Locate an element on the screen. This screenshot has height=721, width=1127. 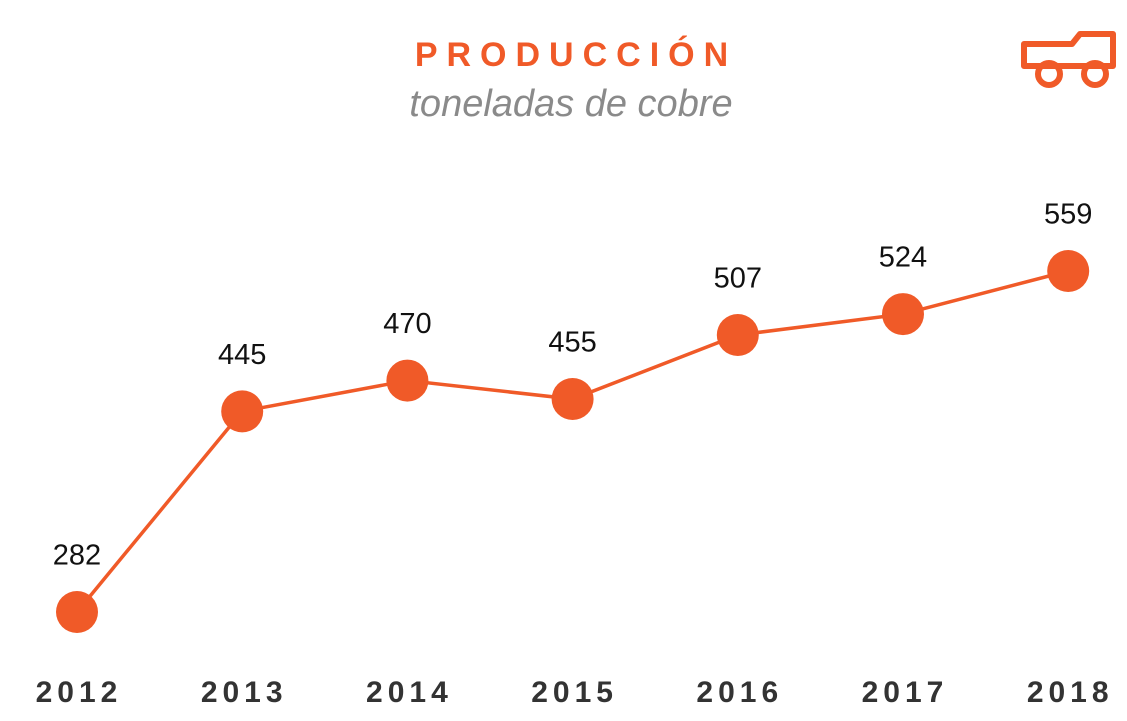
chart-title: PRODUCCIÓN is located at coordinates (576, 55).